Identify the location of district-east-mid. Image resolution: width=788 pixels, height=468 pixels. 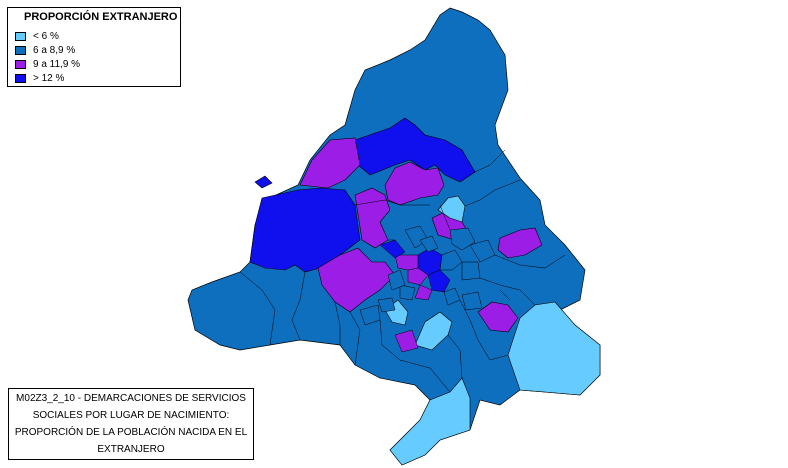
(520, 243).